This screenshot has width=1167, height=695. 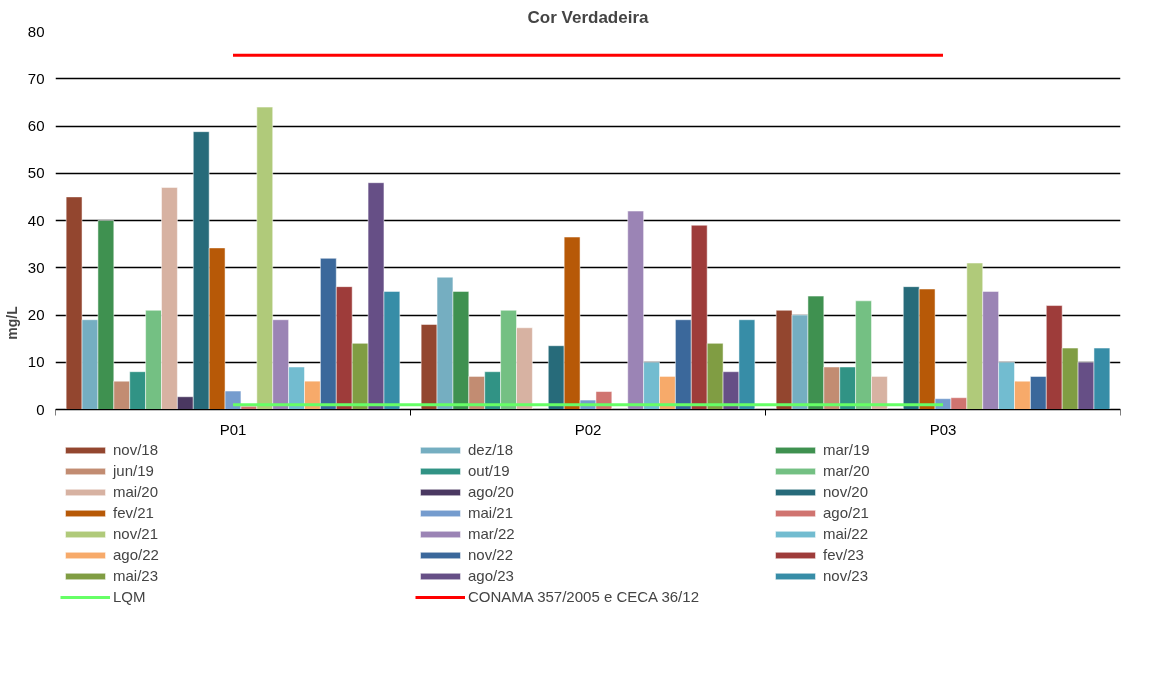 I want to click on legend-label: mar/19, so click(x=846, y=449).